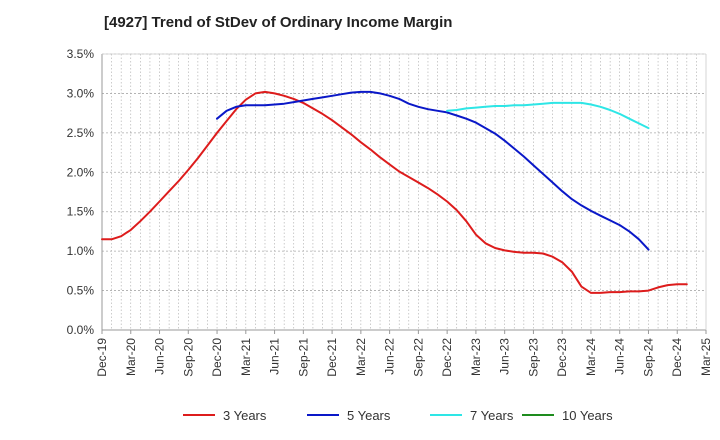 Image resolution: width=720 pixels, height=440 pixels. What do you see at coordinates (505, 356) in the screenshot?
I see `x-tick-label: Jun-23` at bounding box center [505, 356].